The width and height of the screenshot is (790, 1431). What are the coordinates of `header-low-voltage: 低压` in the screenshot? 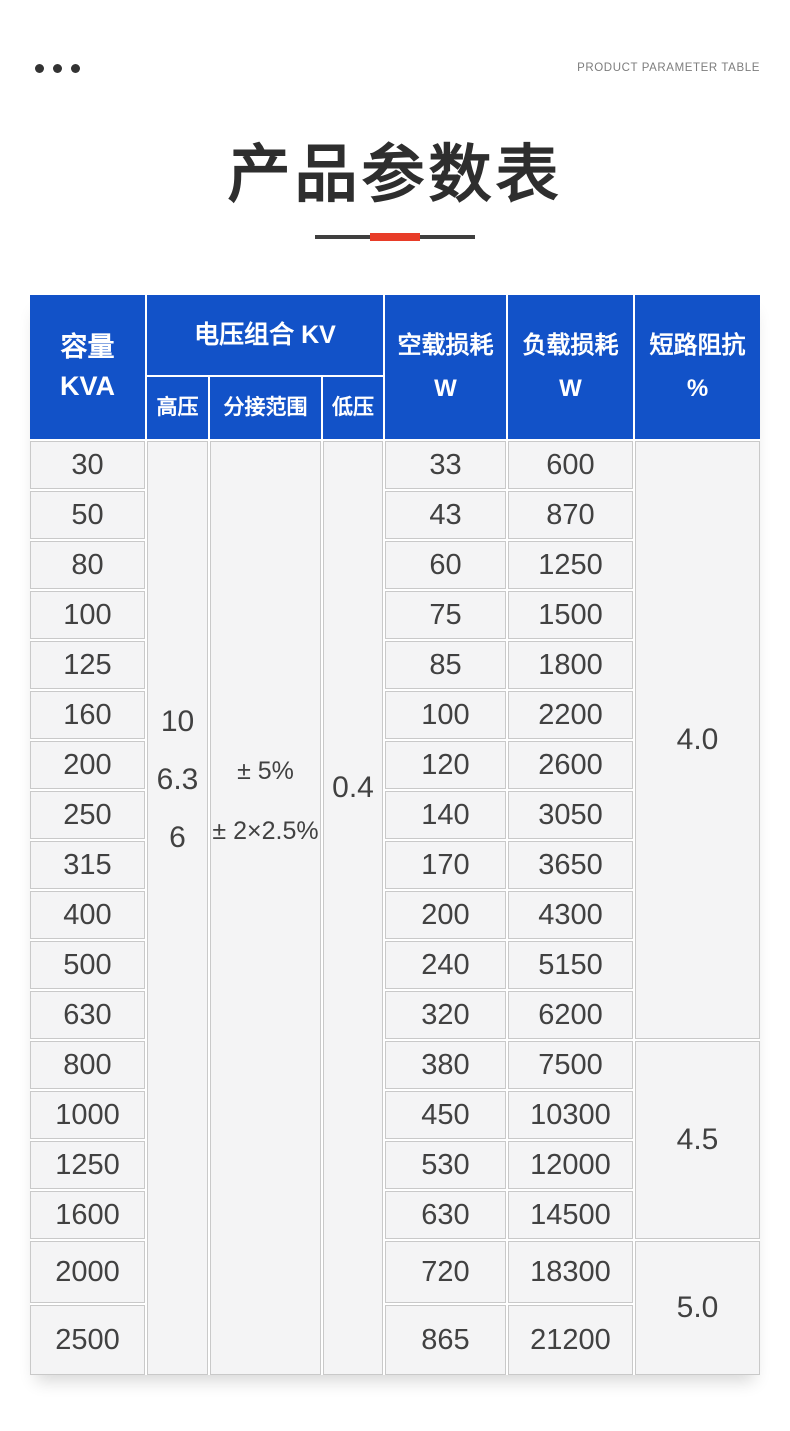 It's located at (353, 408).